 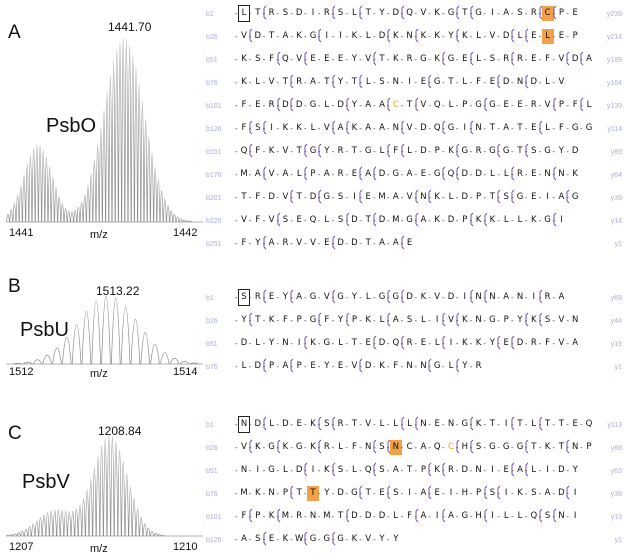 I want to click on residue: V, so click(x=271, y=220).